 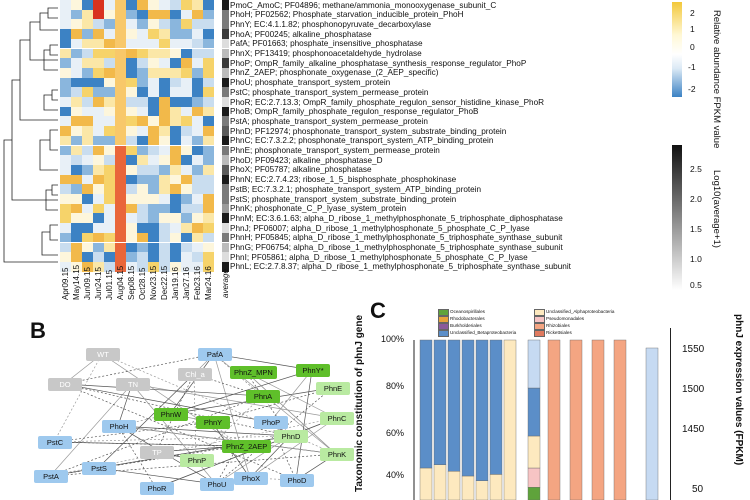 I want to click on cbar-bottom-tick: 1.0, so click(x=696, y=259).